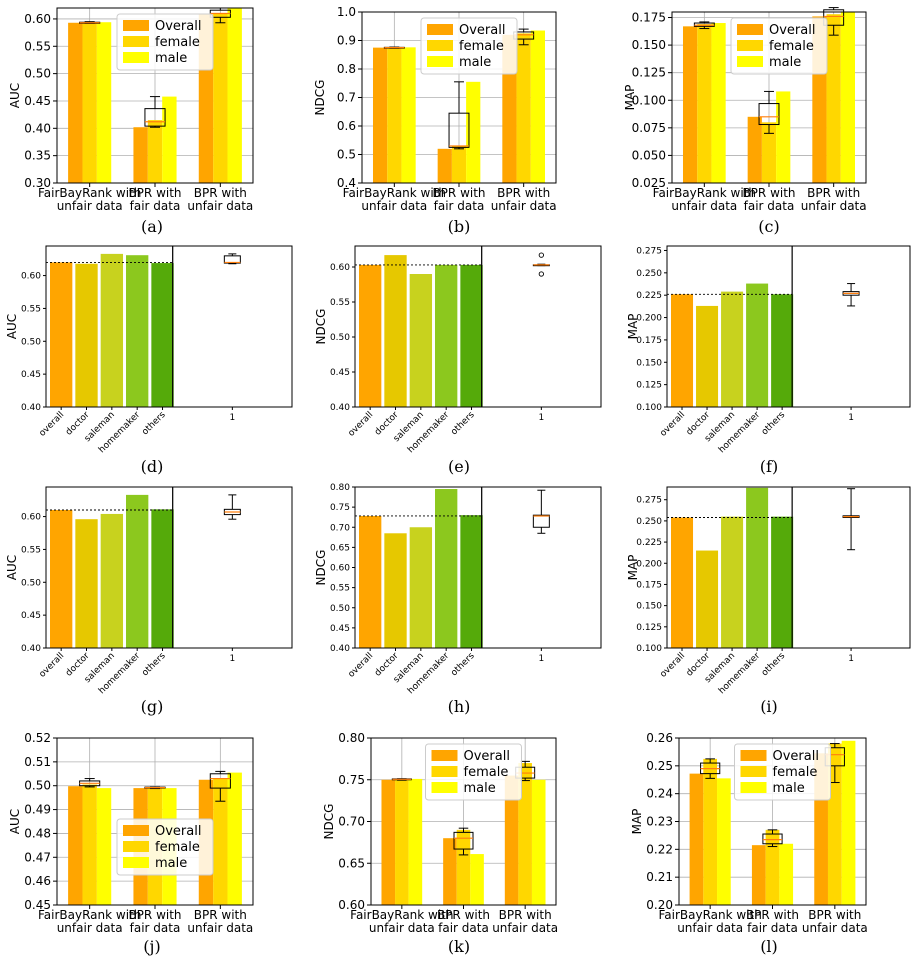 Image resolution: width=912 pixels, height=965 pixels. I want to click on ytick-label: 0.50, so click(37, 786).